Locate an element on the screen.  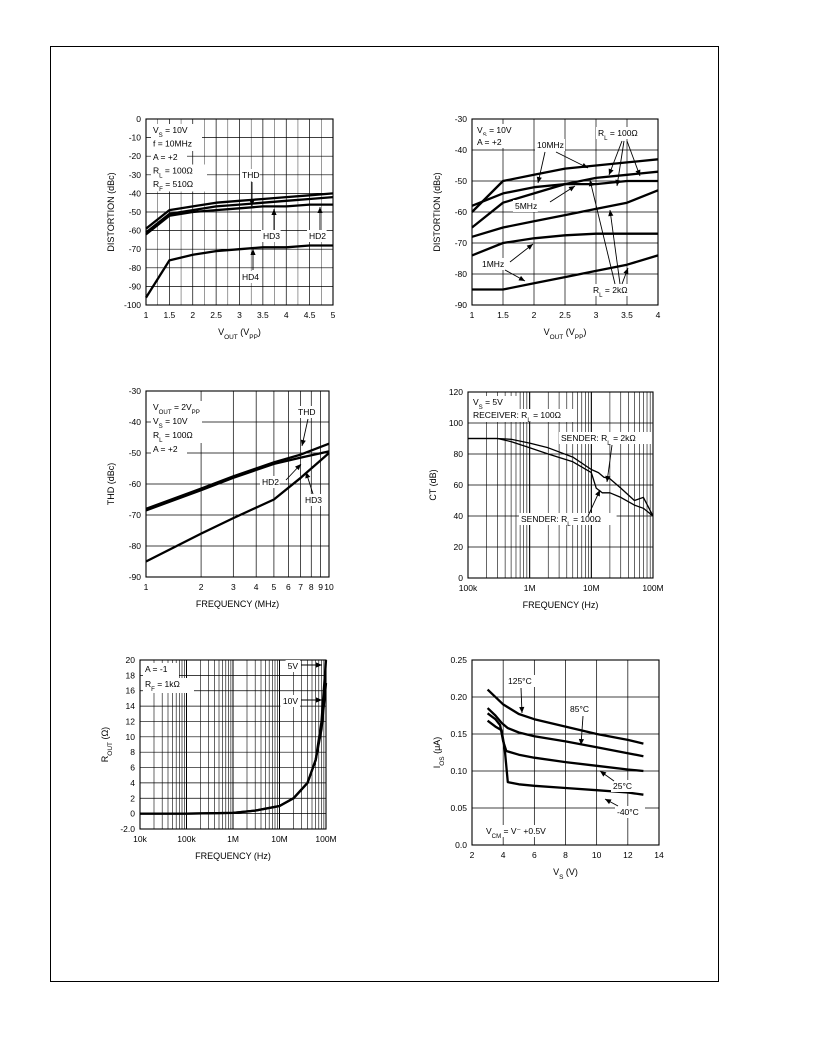
f1-arrow-b-head is located at coordinates (521, 278).